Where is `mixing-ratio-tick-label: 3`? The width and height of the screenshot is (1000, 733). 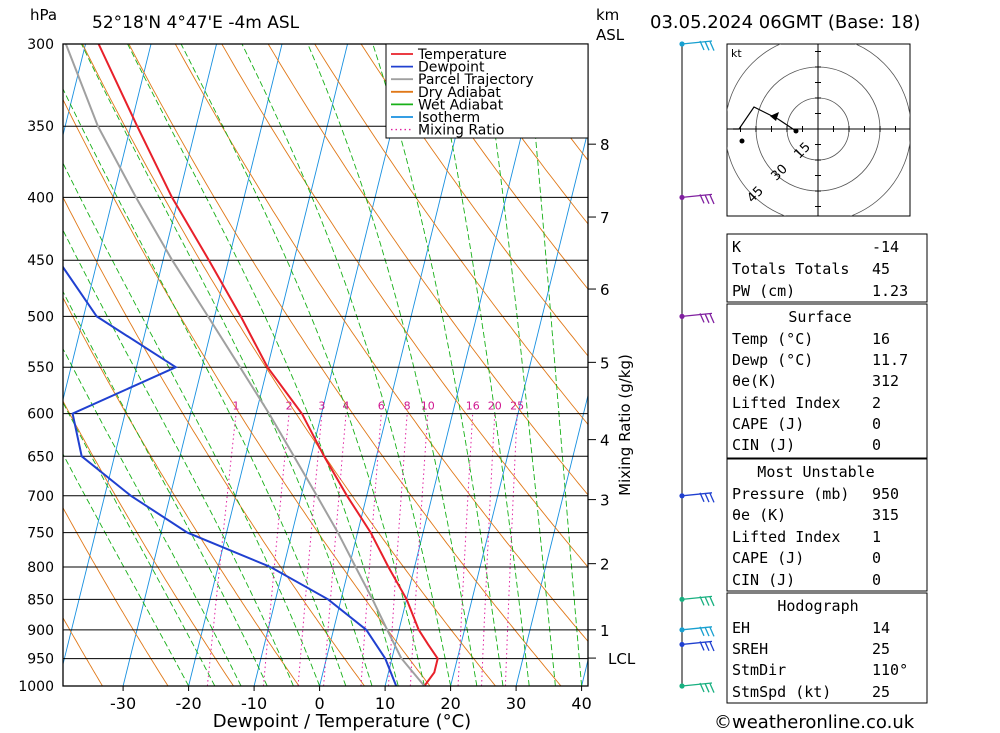
mixing-ratio-tick-label: 3 is located at coordinates (321, 406).